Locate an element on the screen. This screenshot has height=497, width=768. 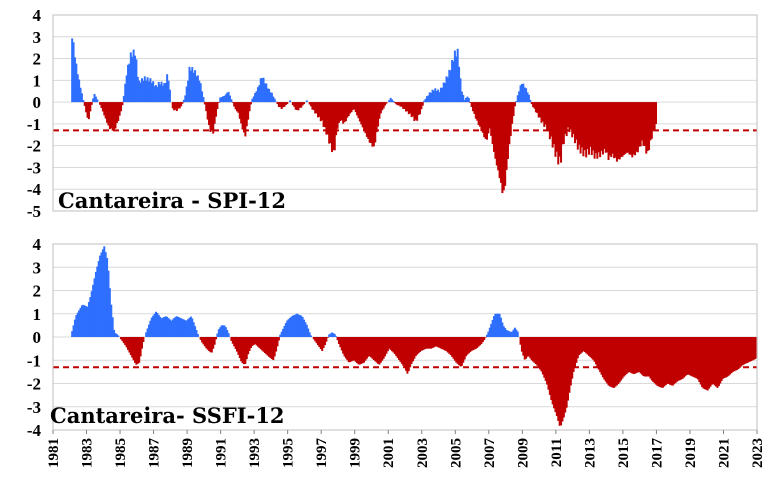
x-tick-label: 2003 is located at coordinates (423, 453).